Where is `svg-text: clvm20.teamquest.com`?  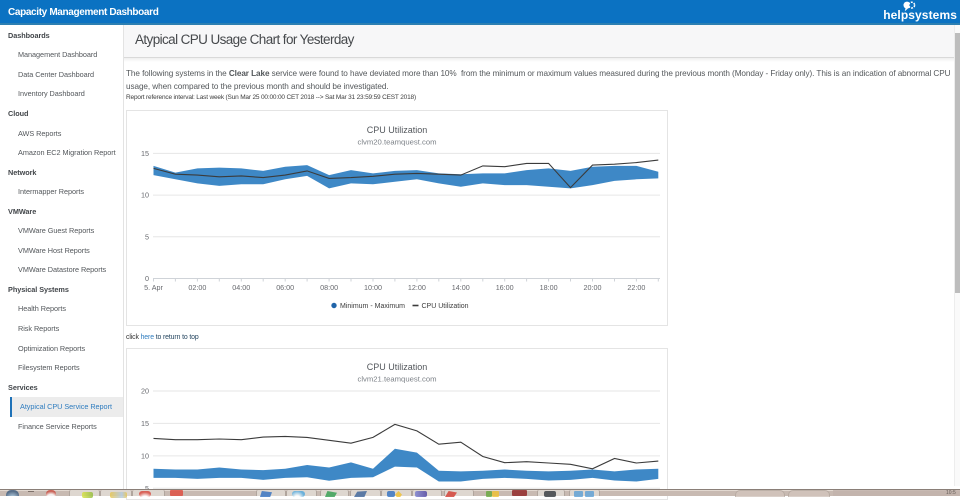 svg-text: clvm20.teamquest.com is located at coordinates (396, 142).